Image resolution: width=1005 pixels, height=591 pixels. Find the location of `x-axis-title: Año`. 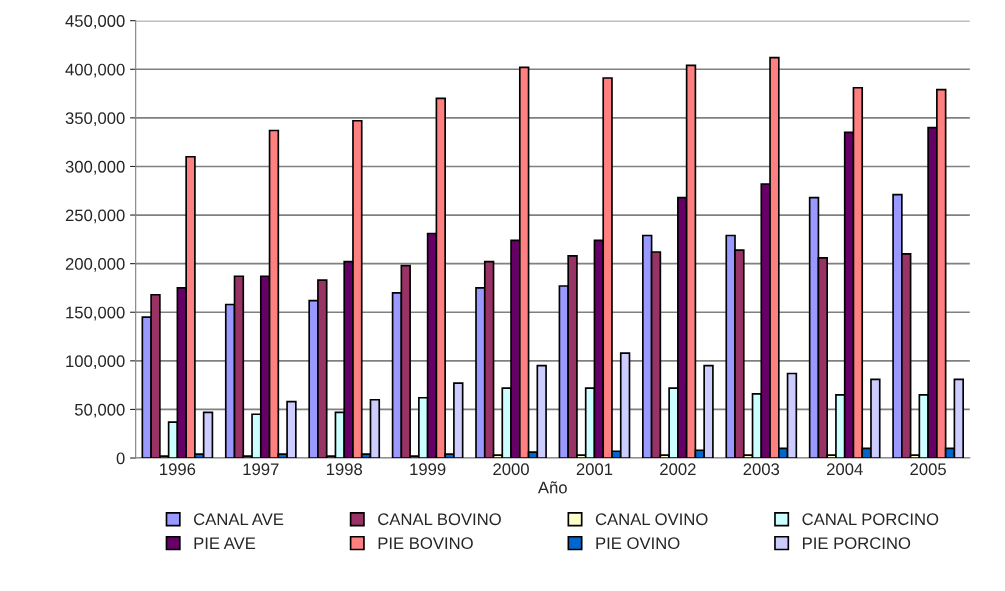

x-axis-title: Año is located at coordinates (552, 487).